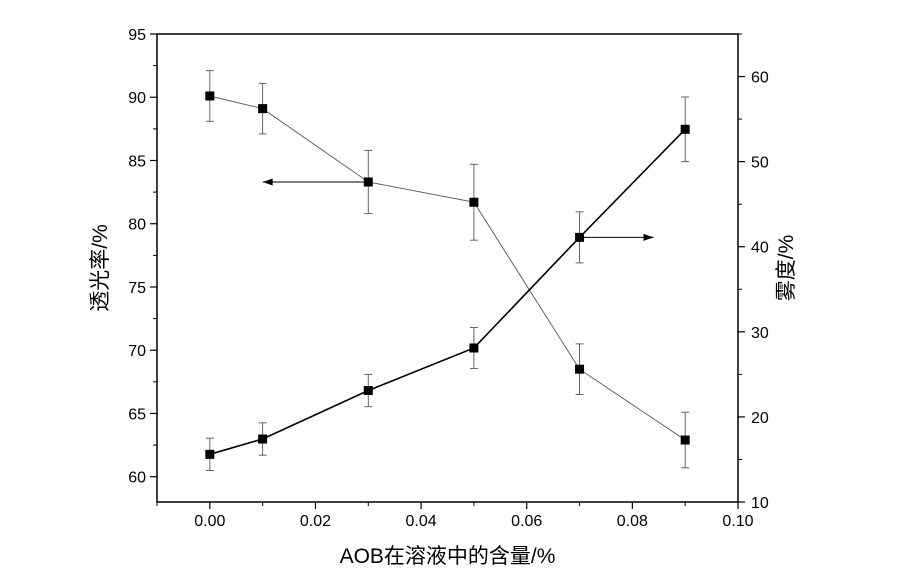  What do you see at coordinates (526, 521) in the screenshot?
I see `x-tick-label: 0.06` at bounding box center [526, 521].